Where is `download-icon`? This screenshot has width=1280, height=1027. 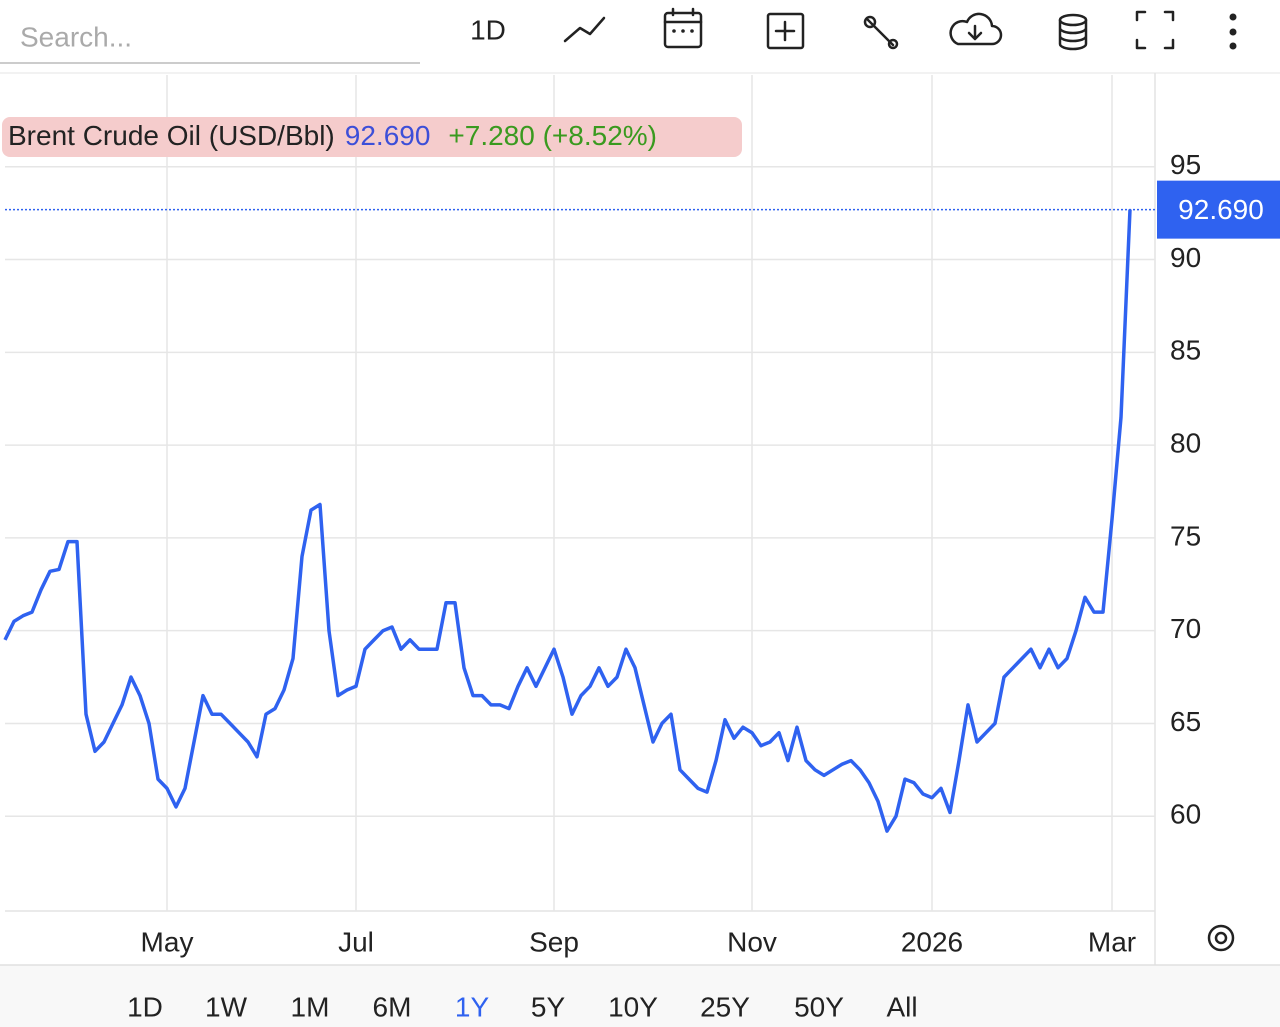 download-icon is located at coordinates (976, 29).